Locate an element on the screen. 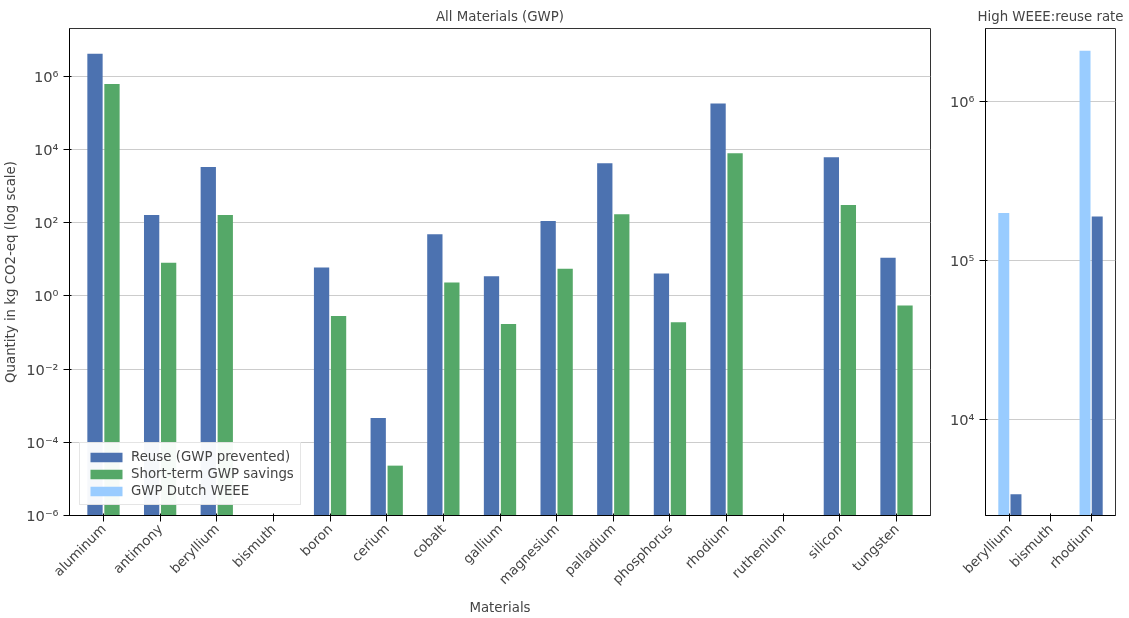 The image size is (1129, 618). legend-label: Short-term GWP savings is located at coordinates (212, 473).